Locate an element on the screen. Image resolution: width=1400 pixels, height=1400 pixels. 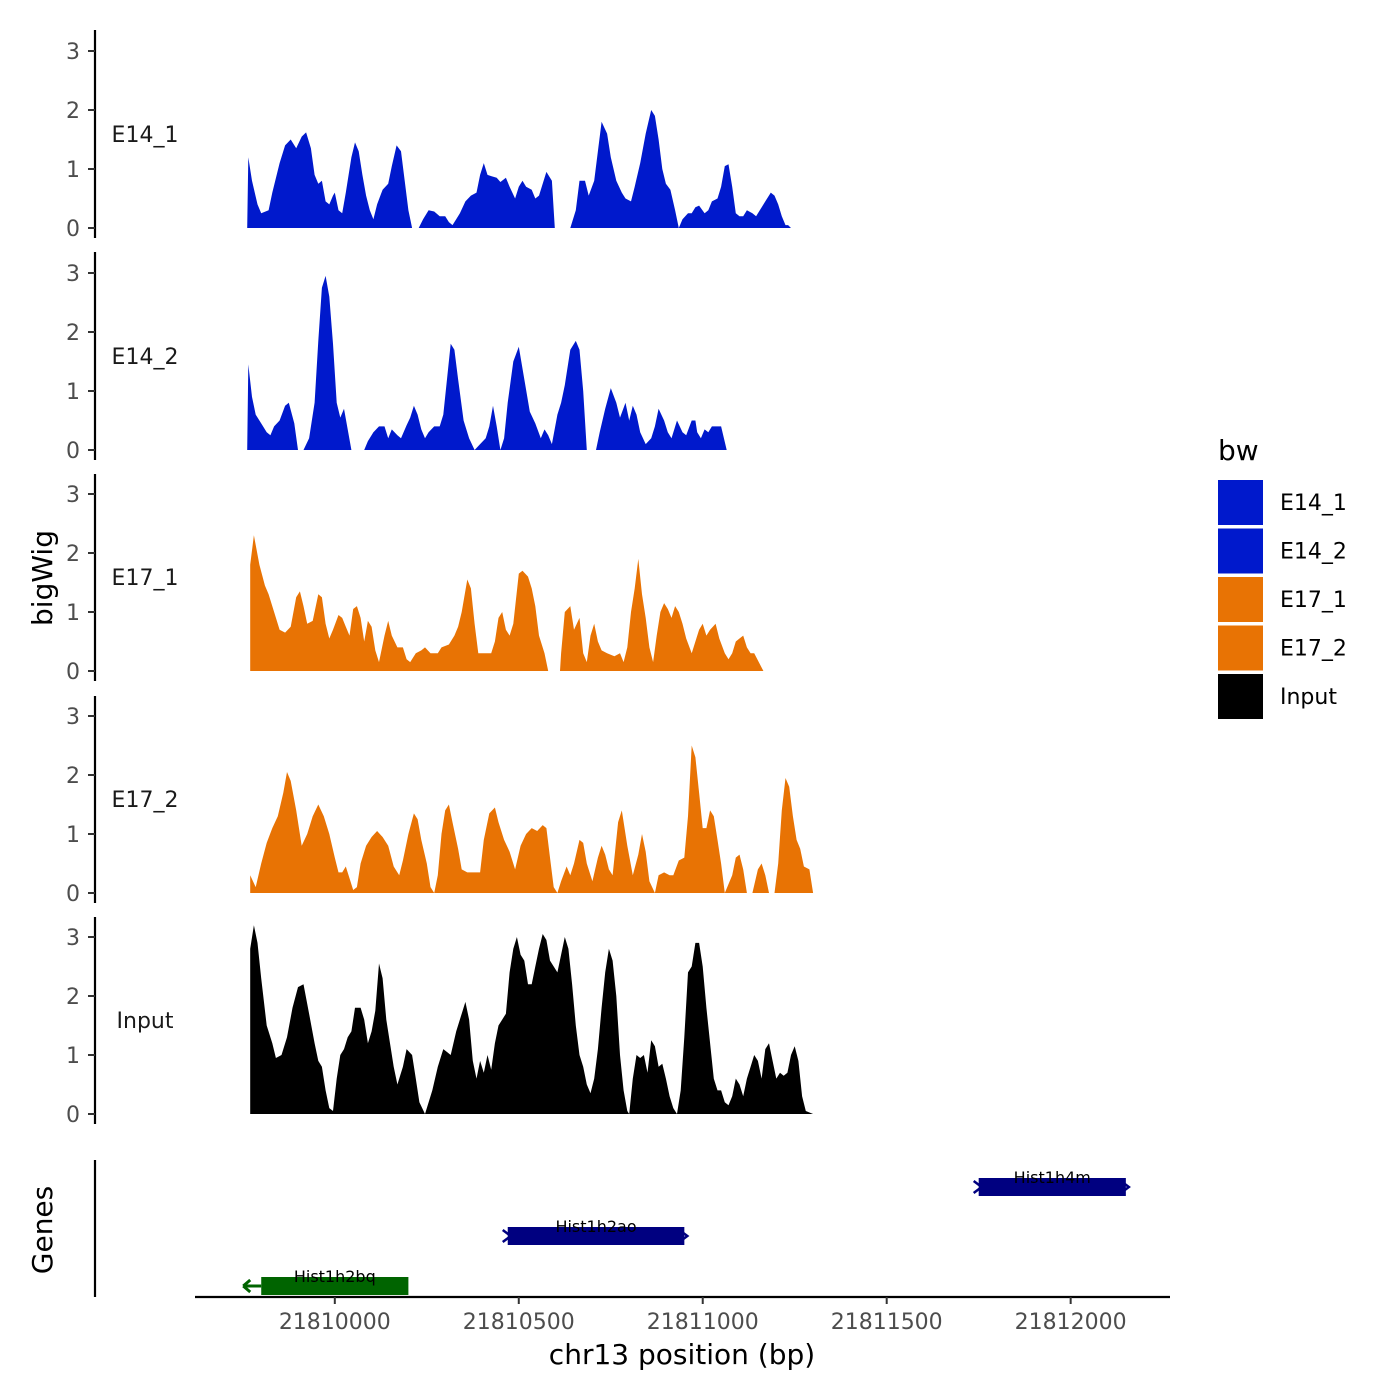
panel-e14-2: 0 1 2 3 E14_2 is located at coordinates (396, 358).